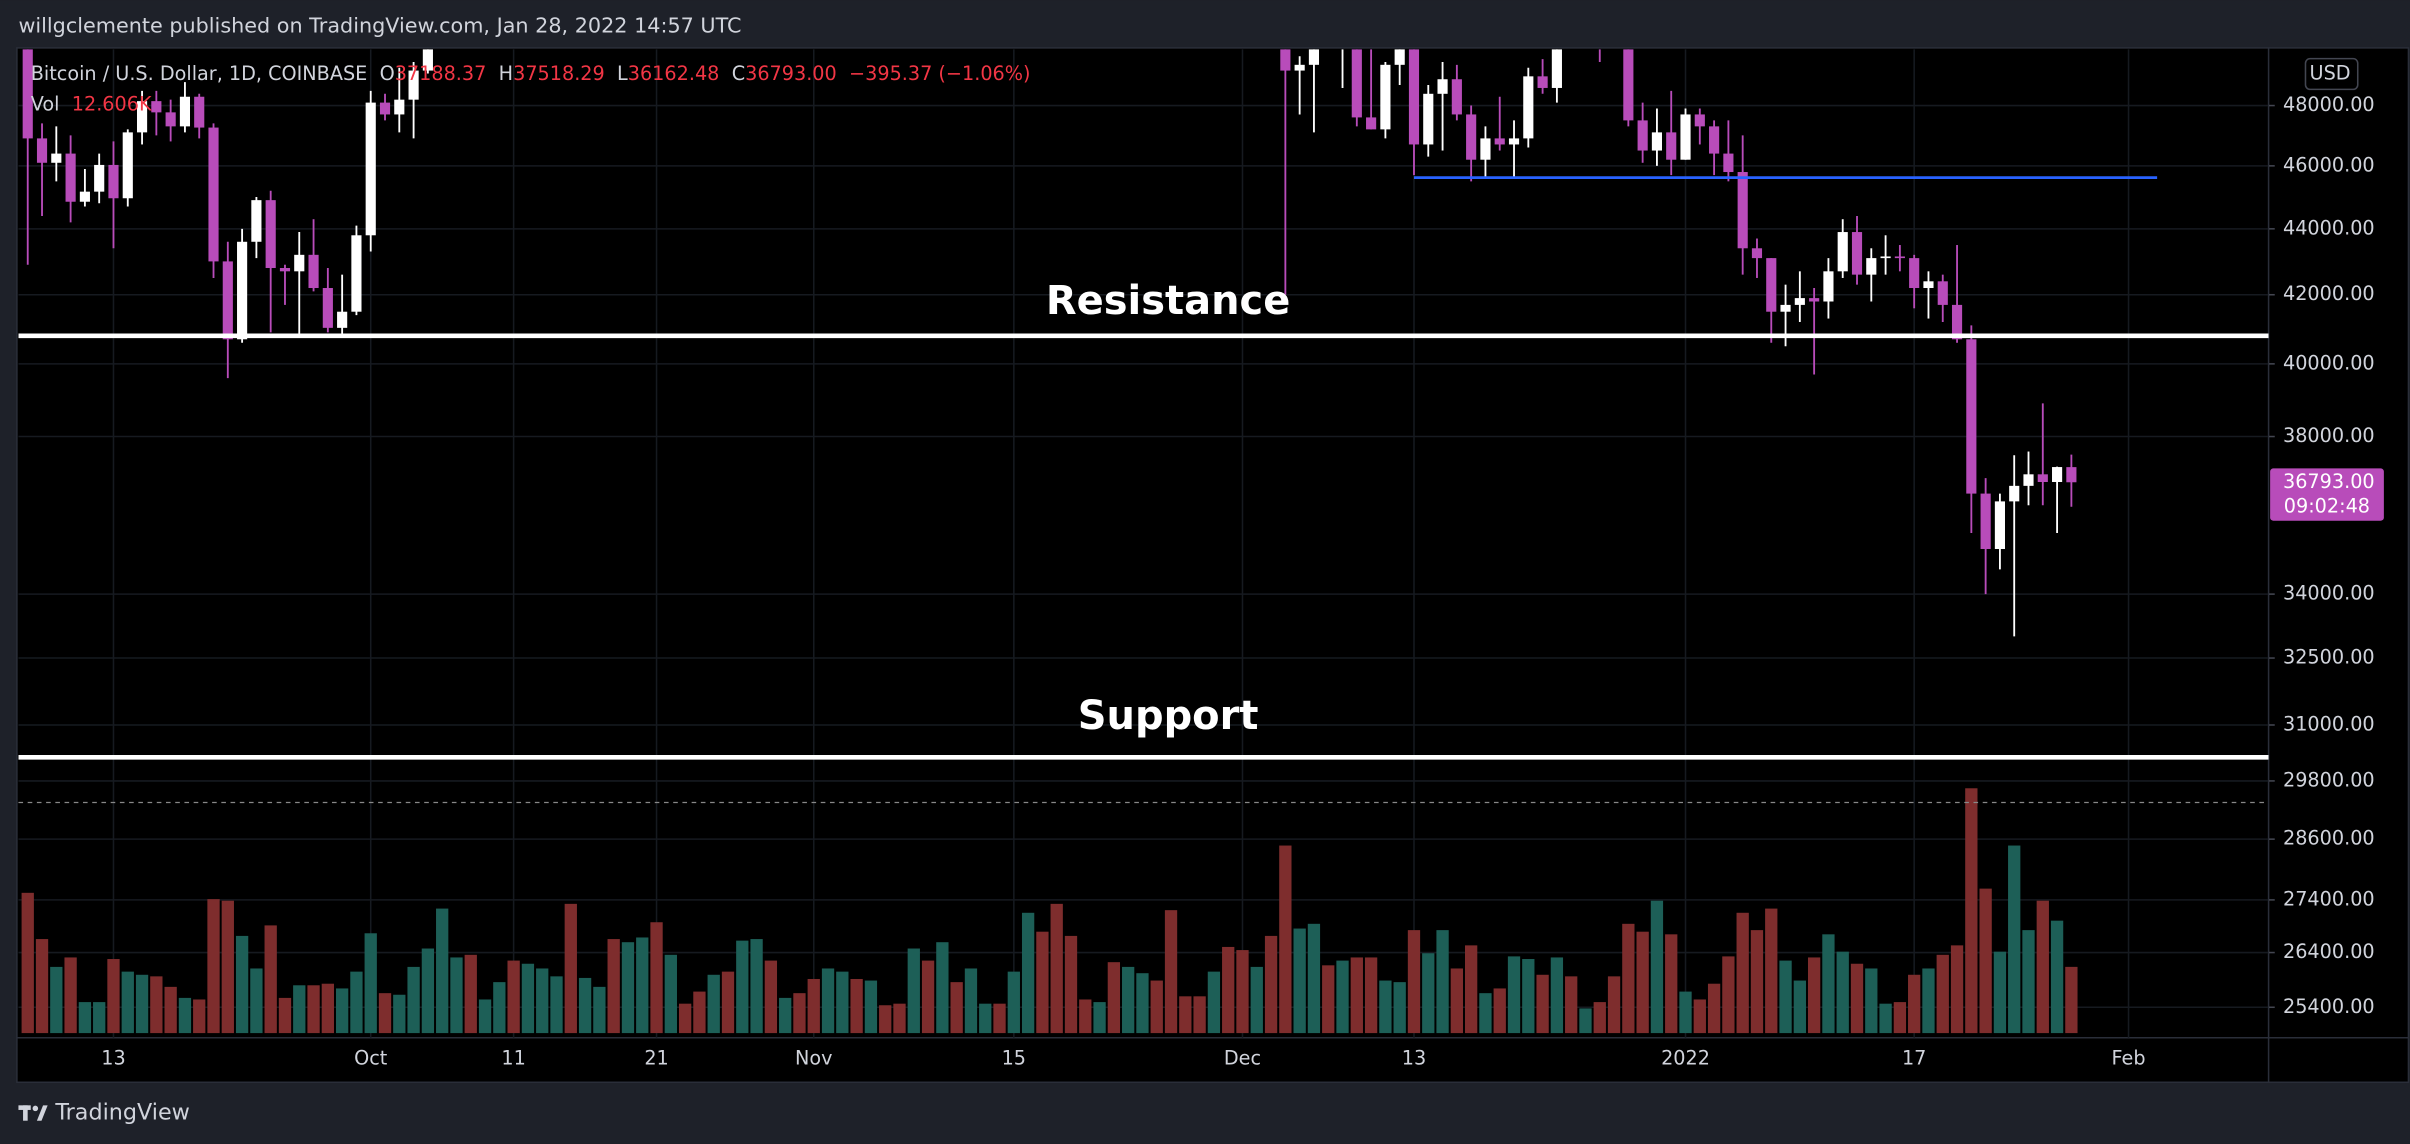 The height and width of the screenshot is (1144, 2410). I want to click on last-price-tag, so click(2327, 494).